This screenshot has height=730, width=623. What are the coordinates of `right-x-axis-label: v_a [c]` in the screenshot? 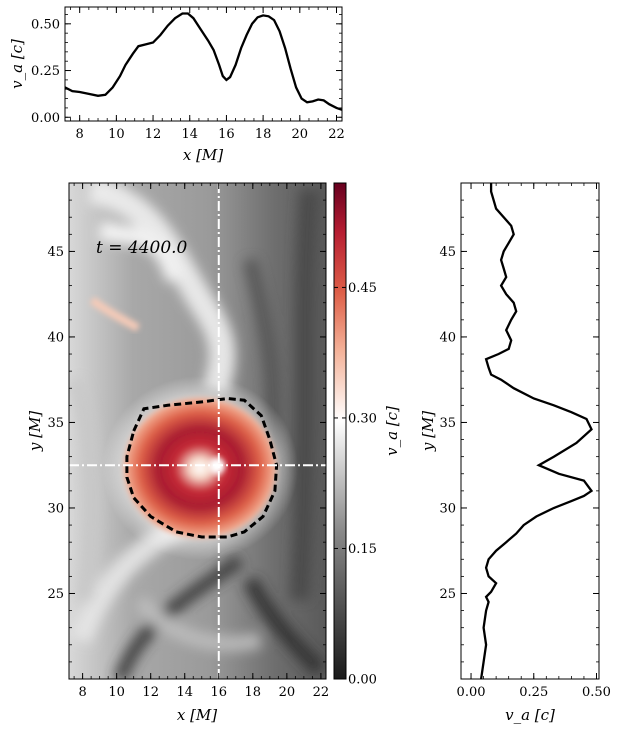 It's located at (530, 715).